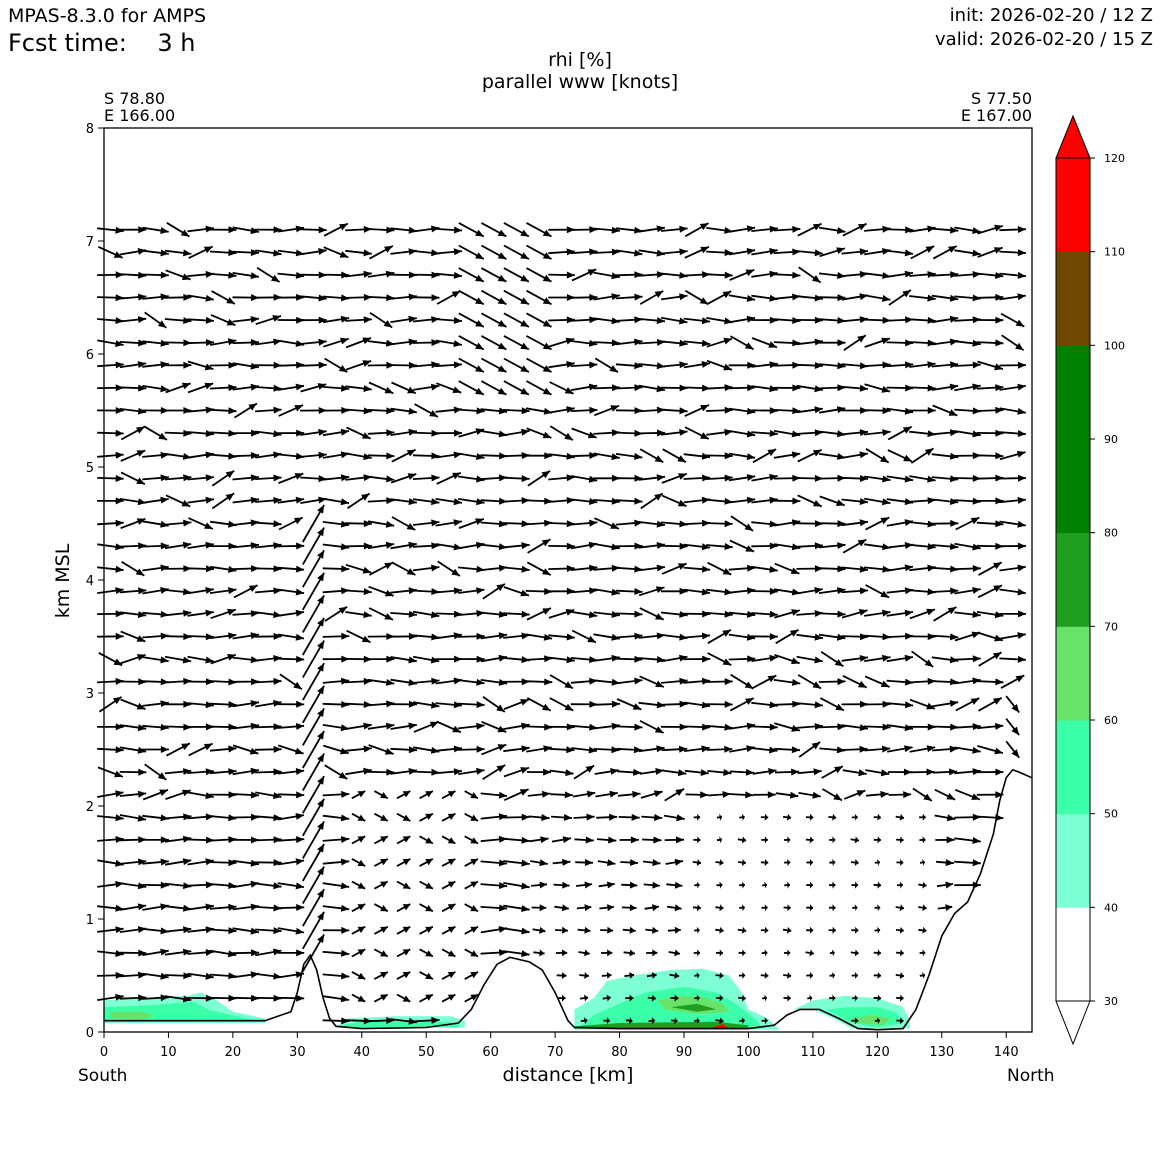  I want to click on colorbar-tick-label: 80, so click(1111, 533).